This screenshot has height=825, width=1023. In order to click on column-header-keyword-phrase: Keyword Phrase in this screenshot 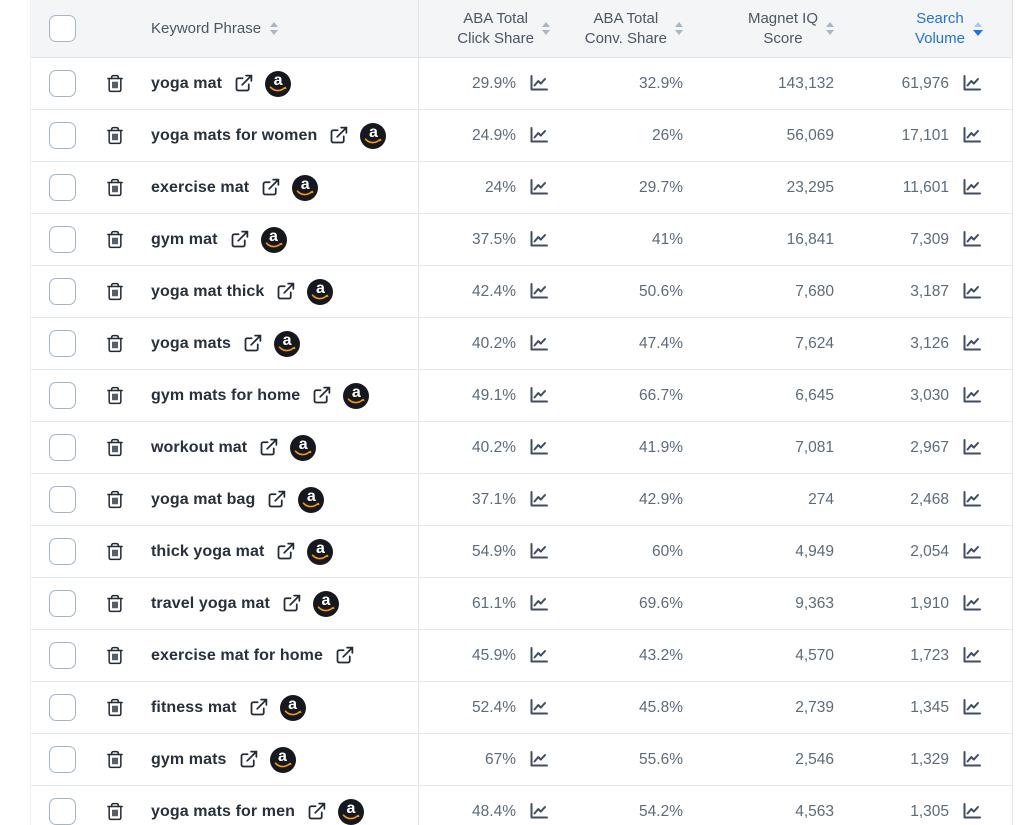, I will do `click(279, 28)`.